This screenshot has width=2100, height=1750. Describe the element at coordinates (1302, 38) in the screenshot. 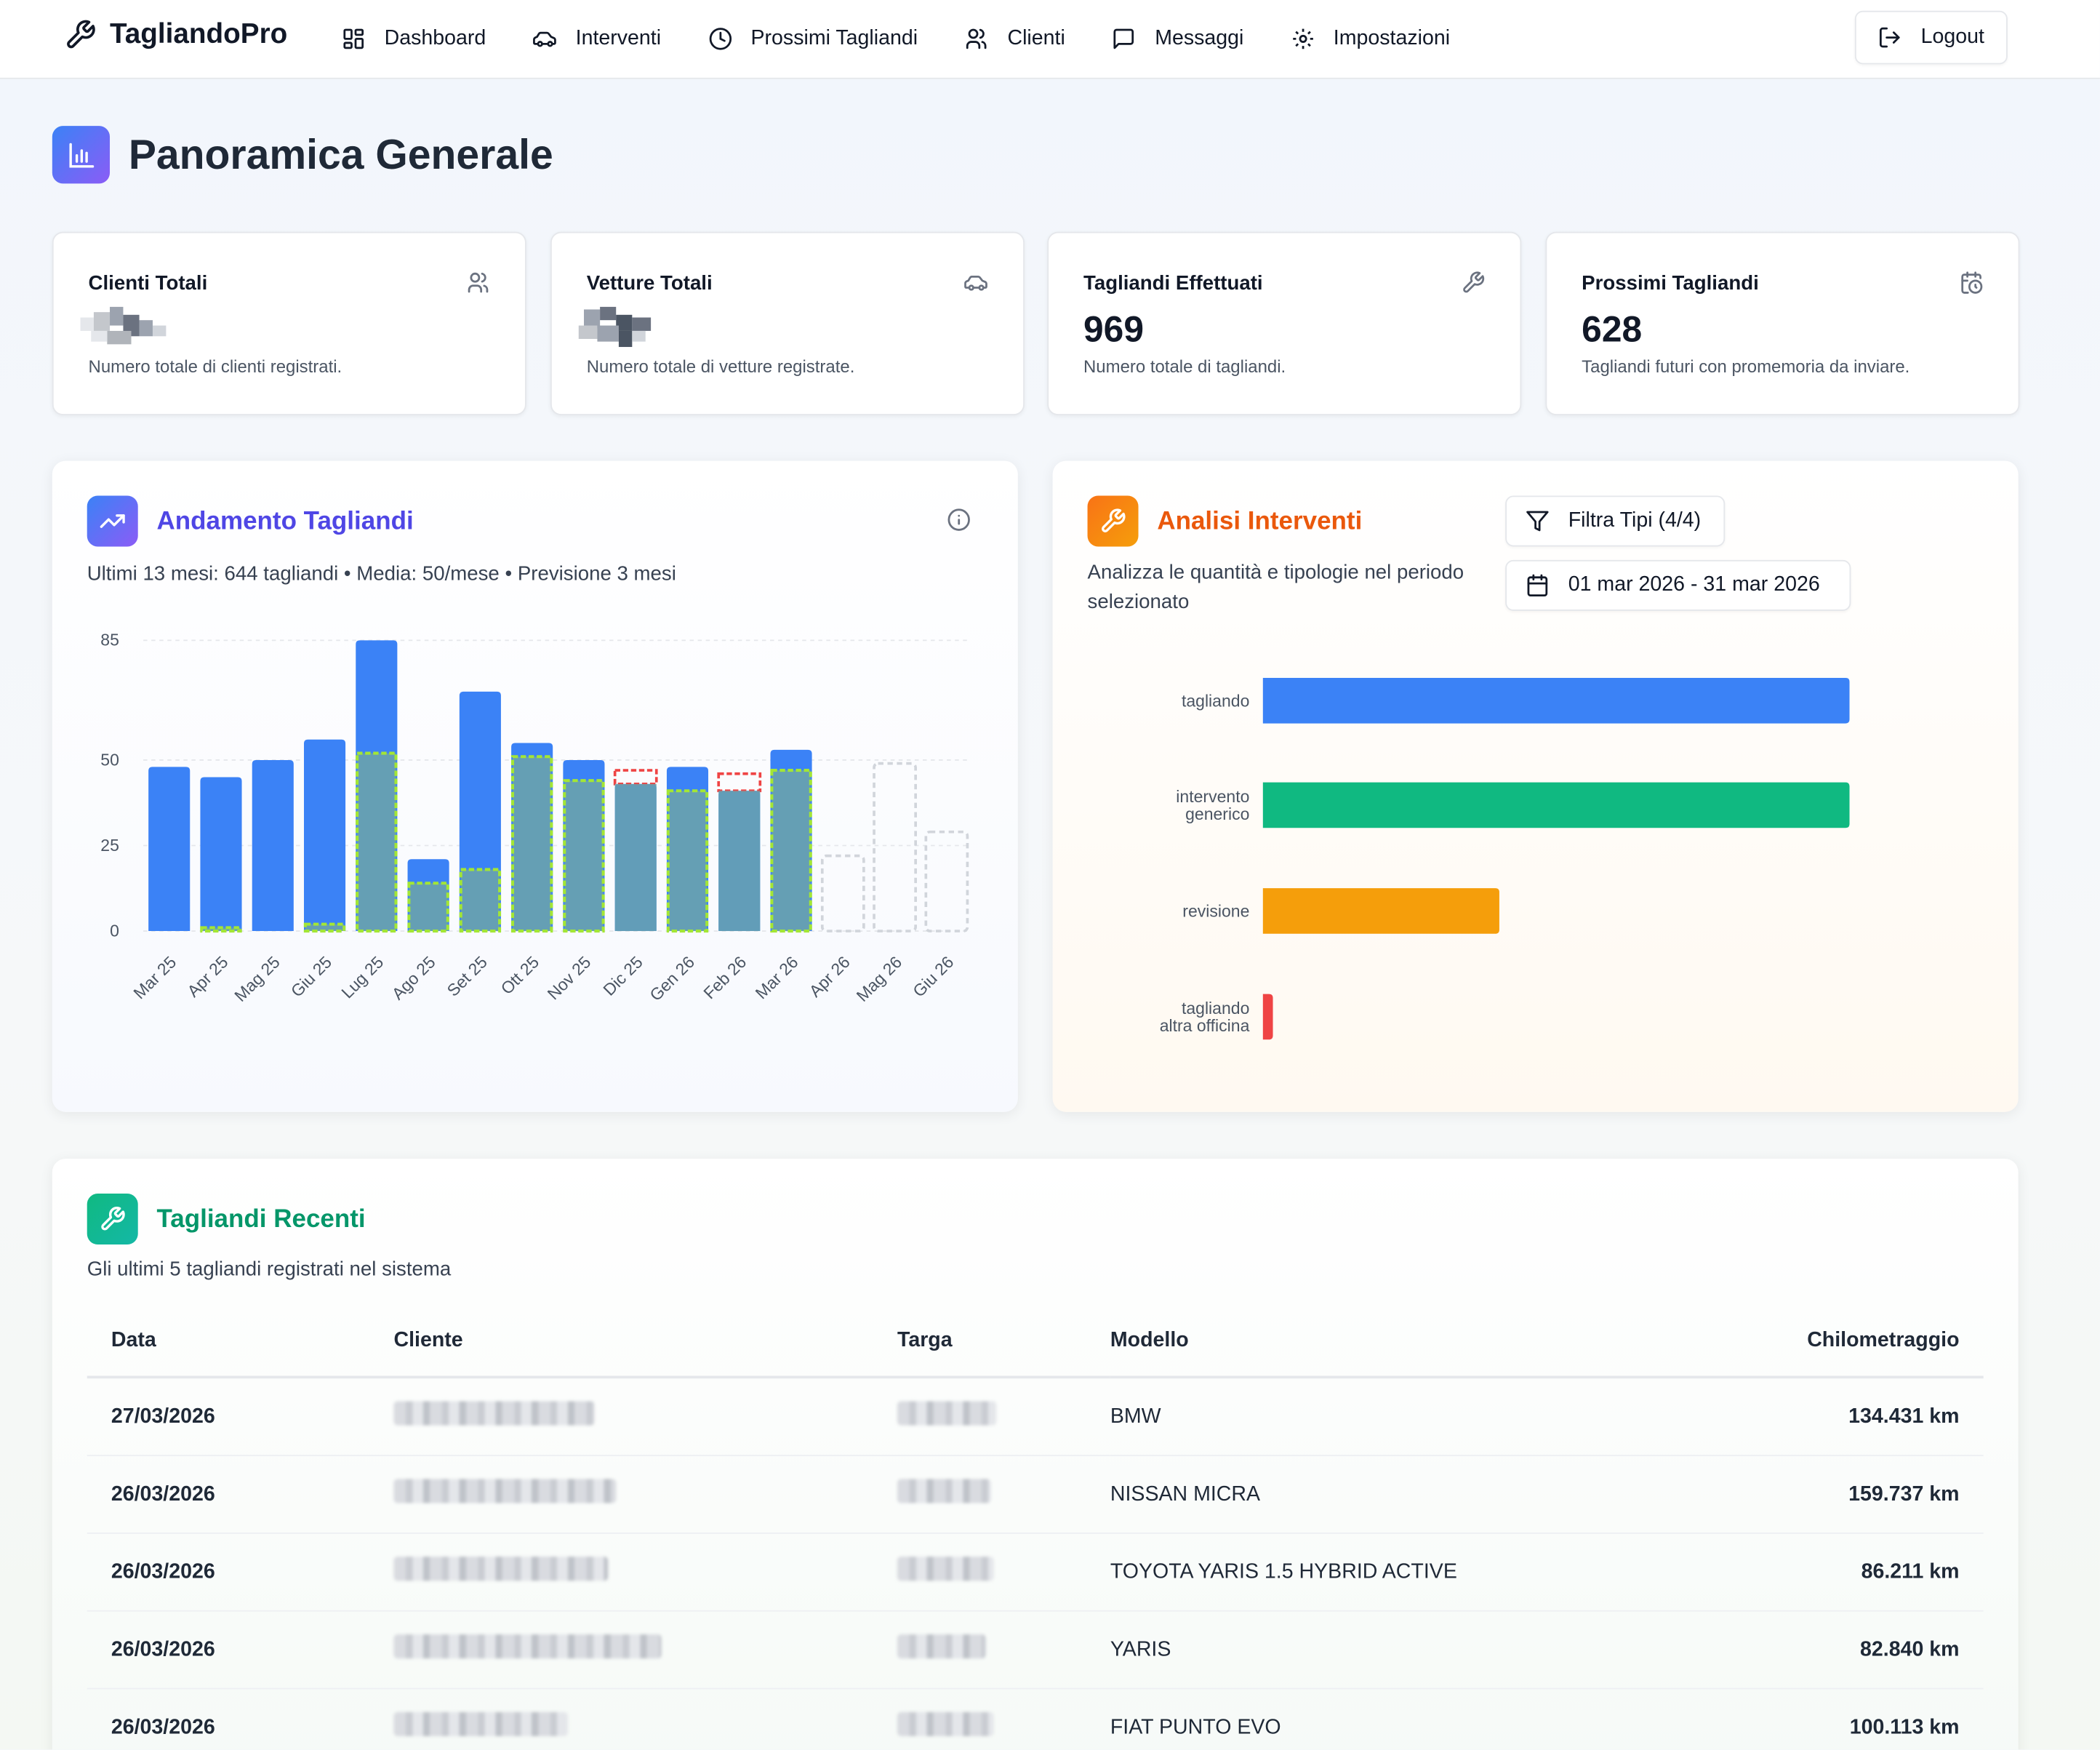

I see `gear-icon` at that location.